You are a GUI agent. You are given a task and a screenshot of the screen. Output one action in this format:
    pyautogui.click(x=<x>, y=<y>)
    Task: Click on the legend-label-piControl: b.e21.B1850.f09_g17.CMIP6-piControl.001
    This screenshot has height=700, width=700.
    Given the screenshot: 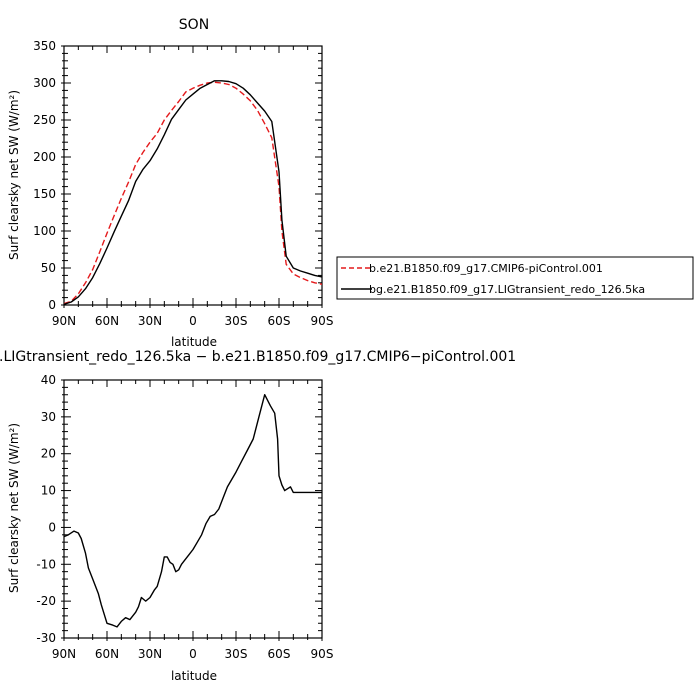 What is the action you would take?
    pyautogui.click(x=486, y=268)
    